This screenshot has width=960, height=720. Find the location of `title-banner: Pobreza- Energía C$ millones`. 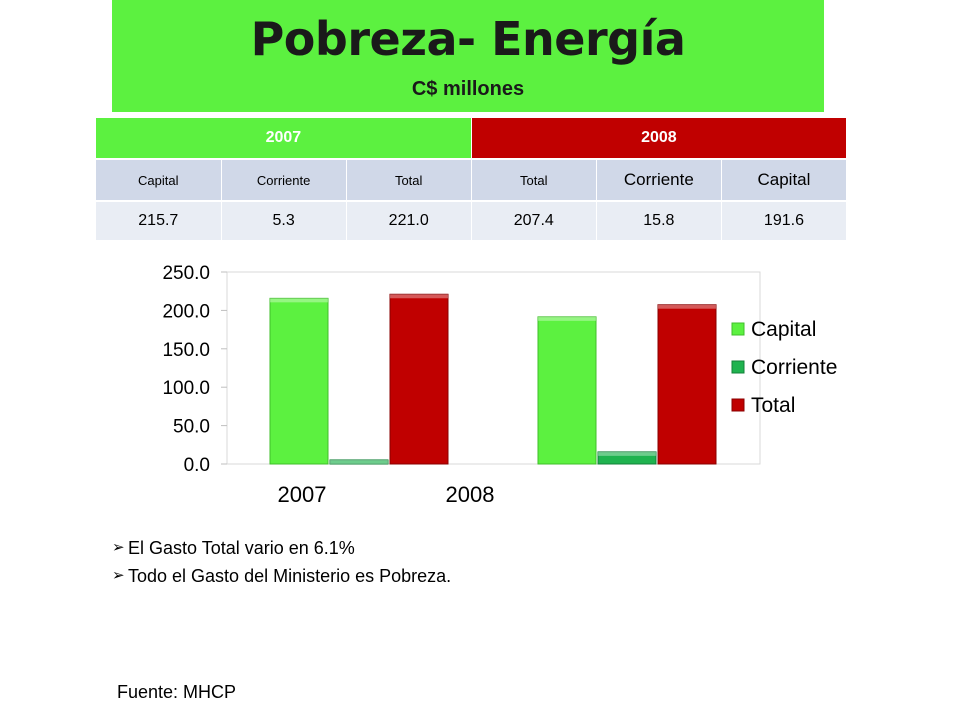

title-banner: Pobreza- Energía C$ millones is located at coordinates (468, 56).